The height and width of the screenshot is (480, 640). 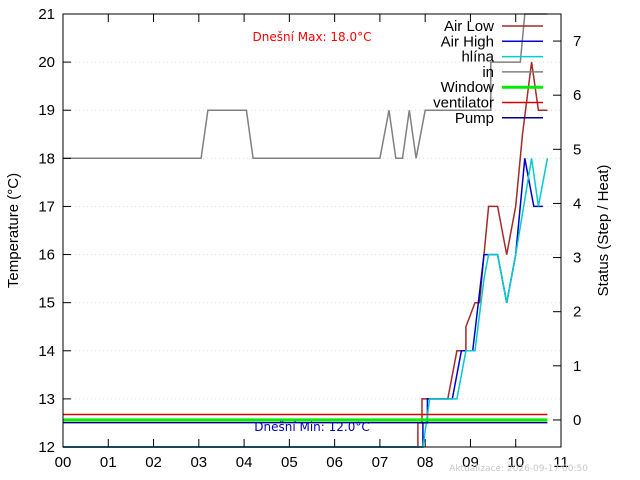 What do you see at coordinates (46, 399) in the screenshot?
I see `y-tick-label: 13` at bounding box center [46, 399].